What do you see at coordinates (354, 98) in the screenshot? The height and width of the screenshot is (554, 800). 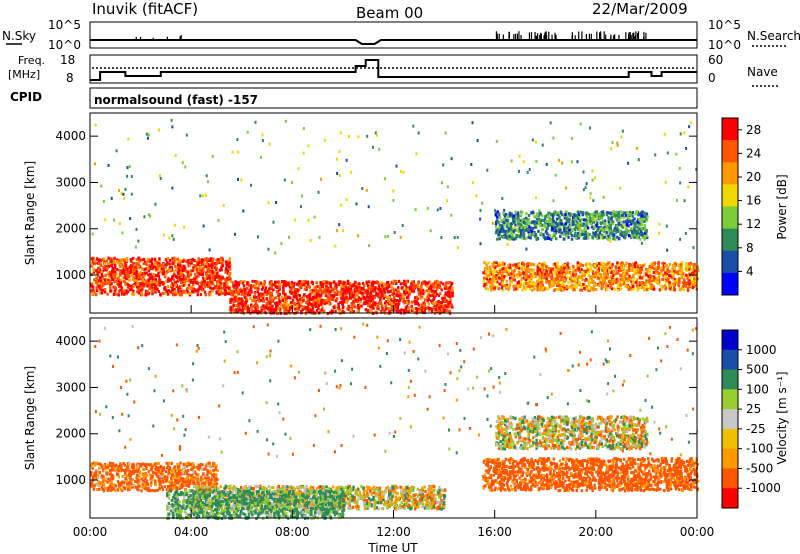 I see `cpid-strip: CPID normalsound (fast) -157` at bounding box center [354, 98].